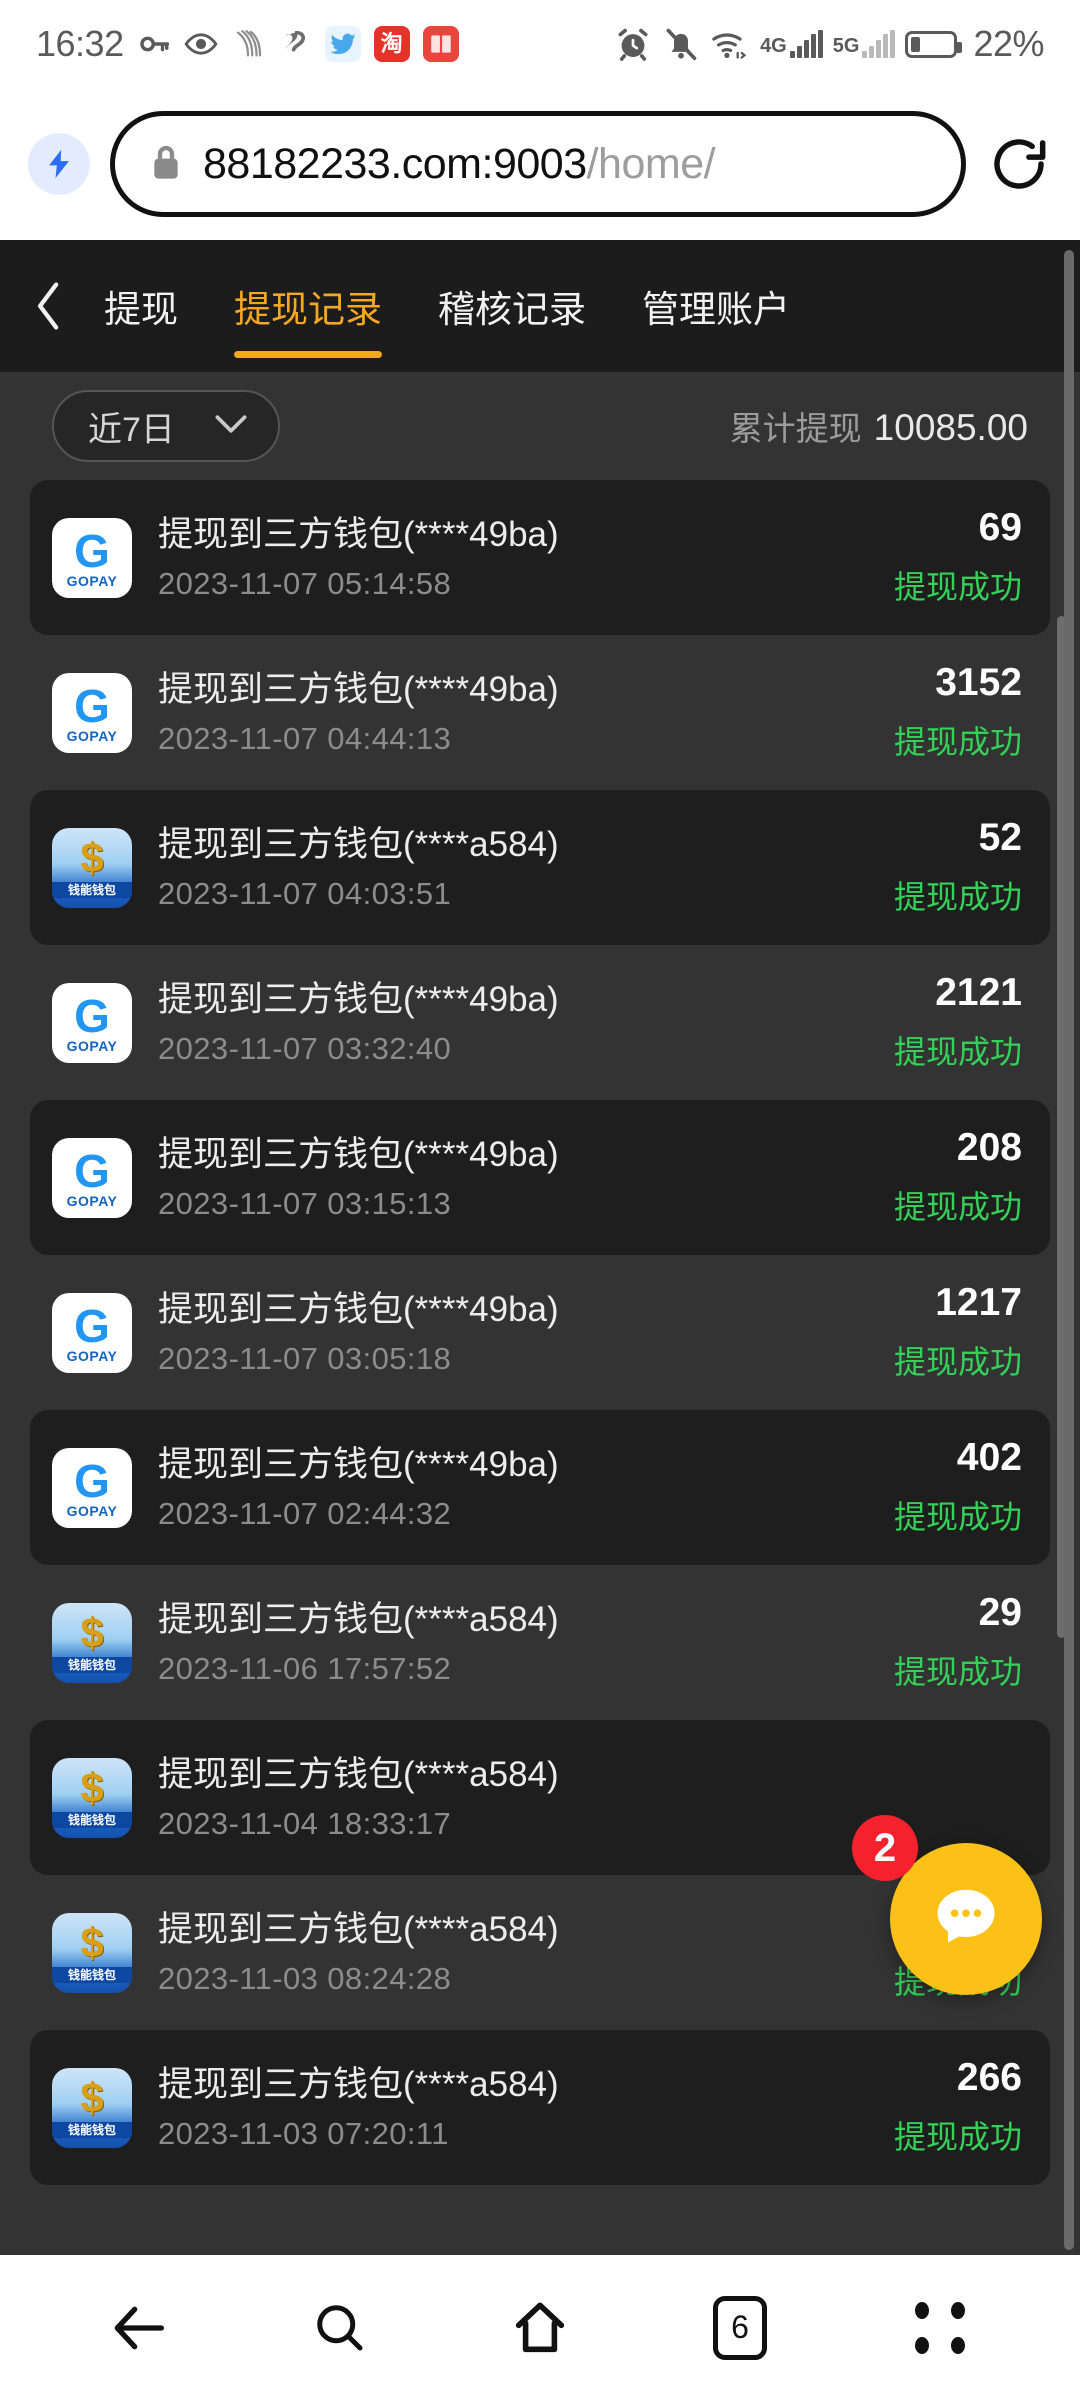 The image size is (1080, 2400). What do you see at coordinates (1024, 1798) in the screenshot?
I see `record-amount-status` at bounding box center [1024, 1798].